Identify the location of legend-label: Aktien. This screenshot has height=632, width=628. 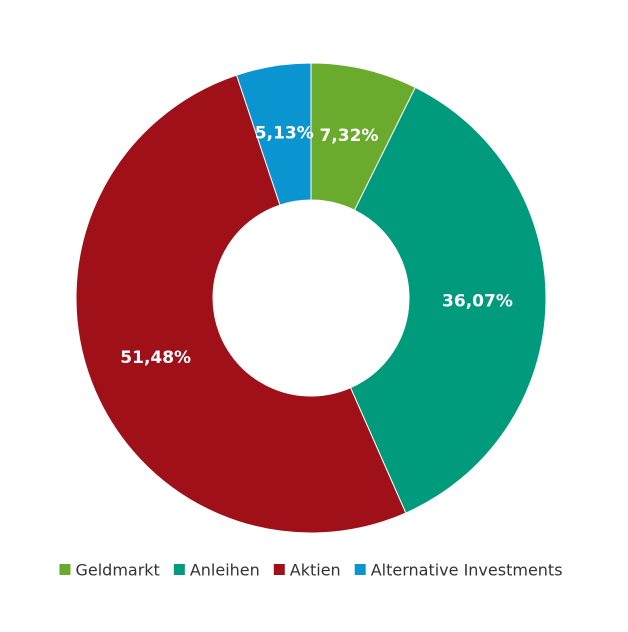
(315, 570).